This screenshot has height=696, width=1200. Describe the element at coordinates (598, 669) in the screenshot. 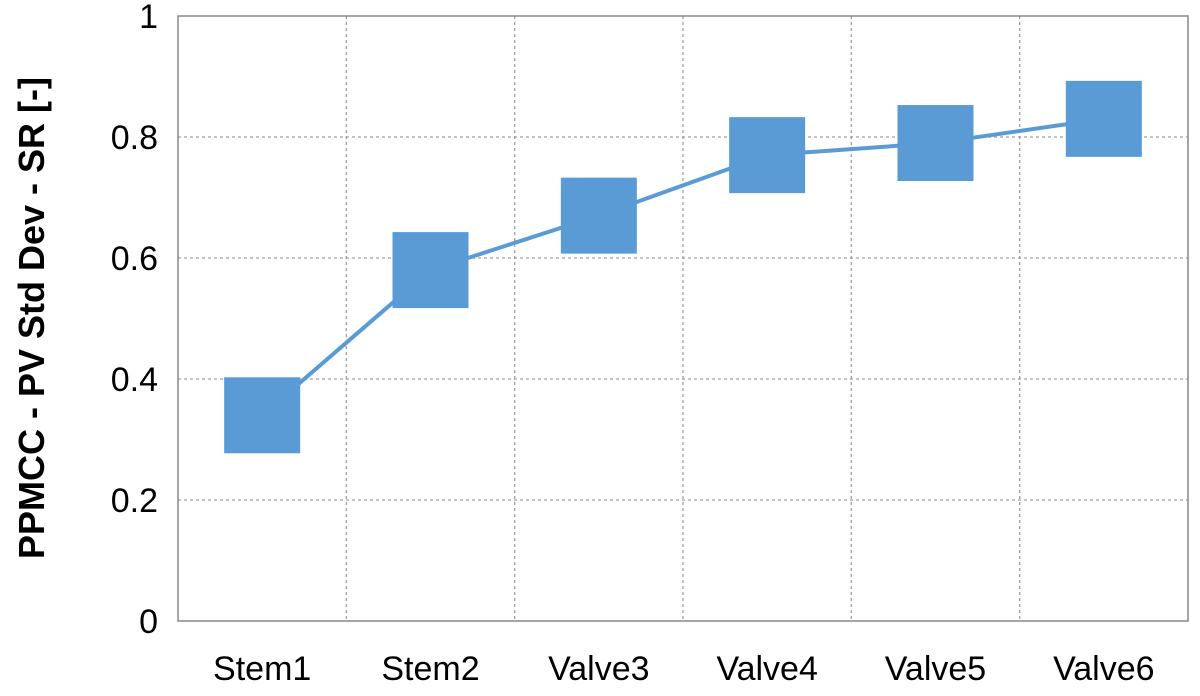

I see `x-tick-label: Valve3` at that location.